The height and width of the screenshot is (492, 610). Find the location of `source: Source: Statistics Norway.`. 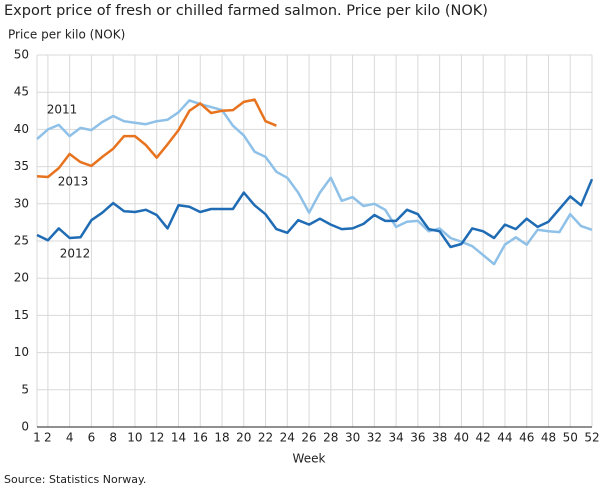

source: Source: Statistics Norway. is located at coordinates (75, 479).